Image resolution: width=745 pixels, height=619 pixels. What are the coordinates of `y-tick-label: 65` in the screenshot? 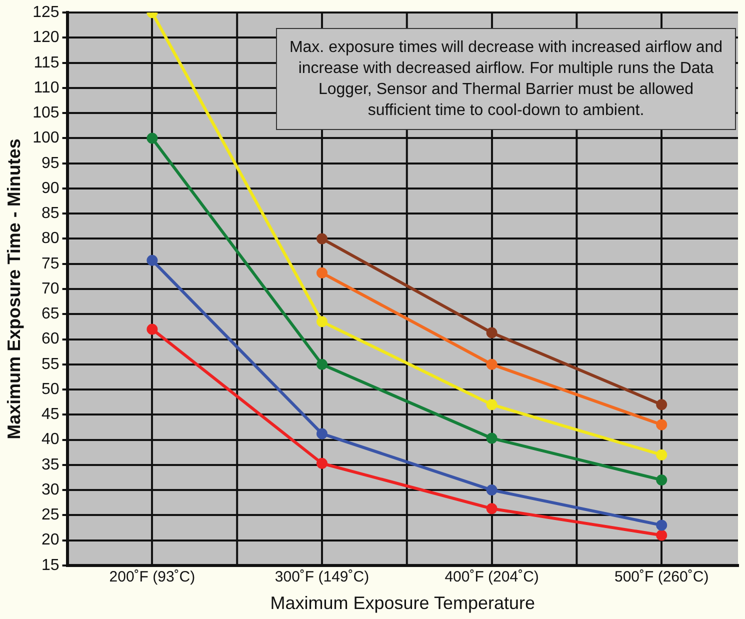 It's located at (51, 314).